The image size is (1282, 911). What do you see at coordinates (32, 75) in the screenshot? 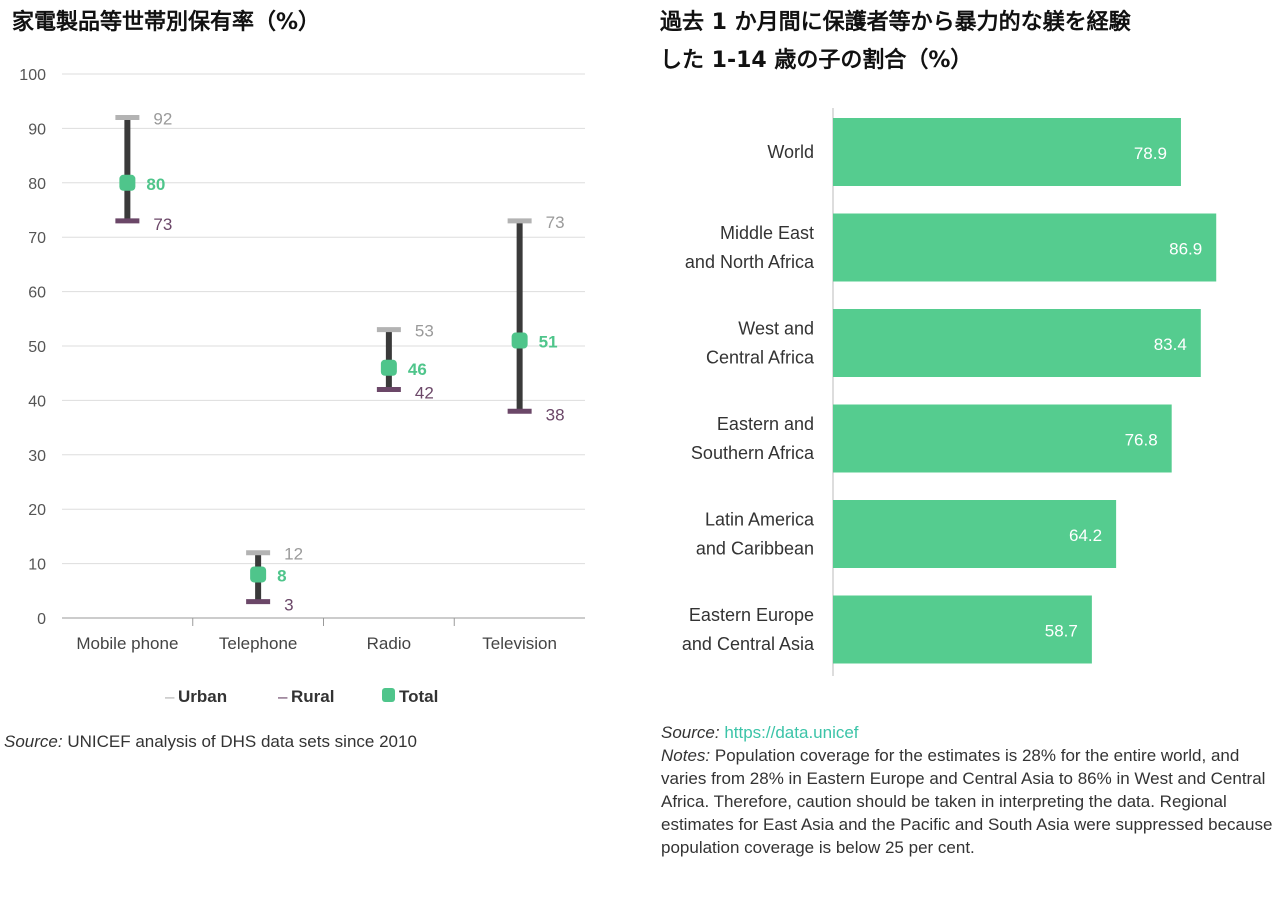
I see `y-tick-label: 100` at bounding box center [32, 75].